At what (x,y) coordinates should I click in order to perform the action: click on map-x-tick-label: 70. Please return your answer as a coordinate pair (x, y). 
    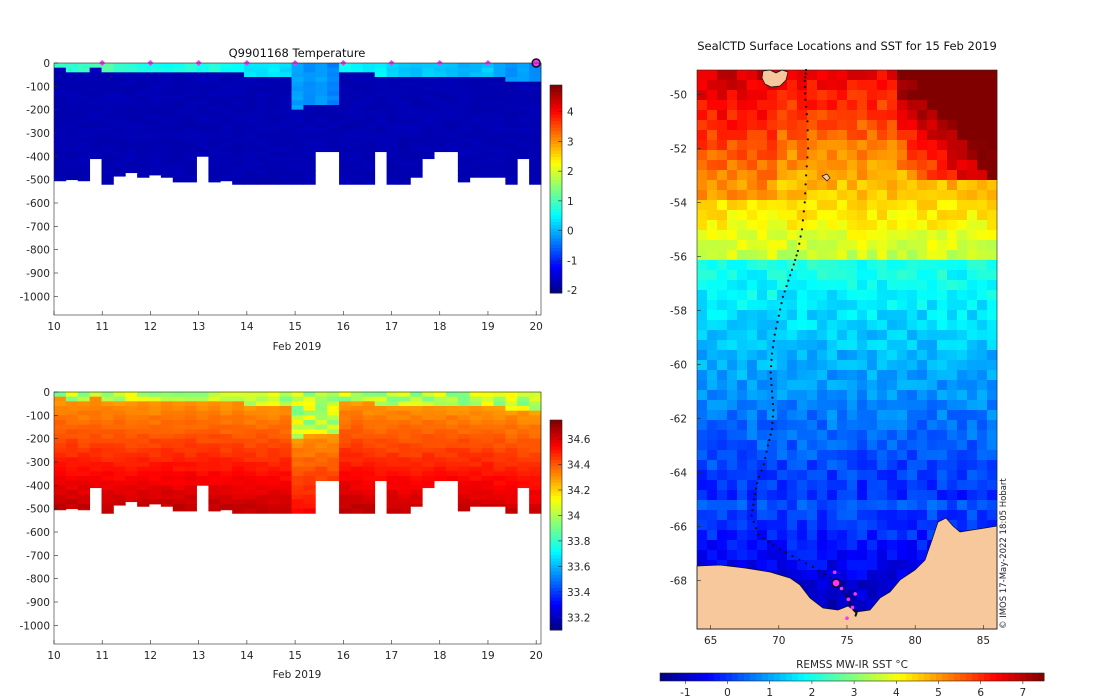
    Looking at the image, I should click on (778, 641).